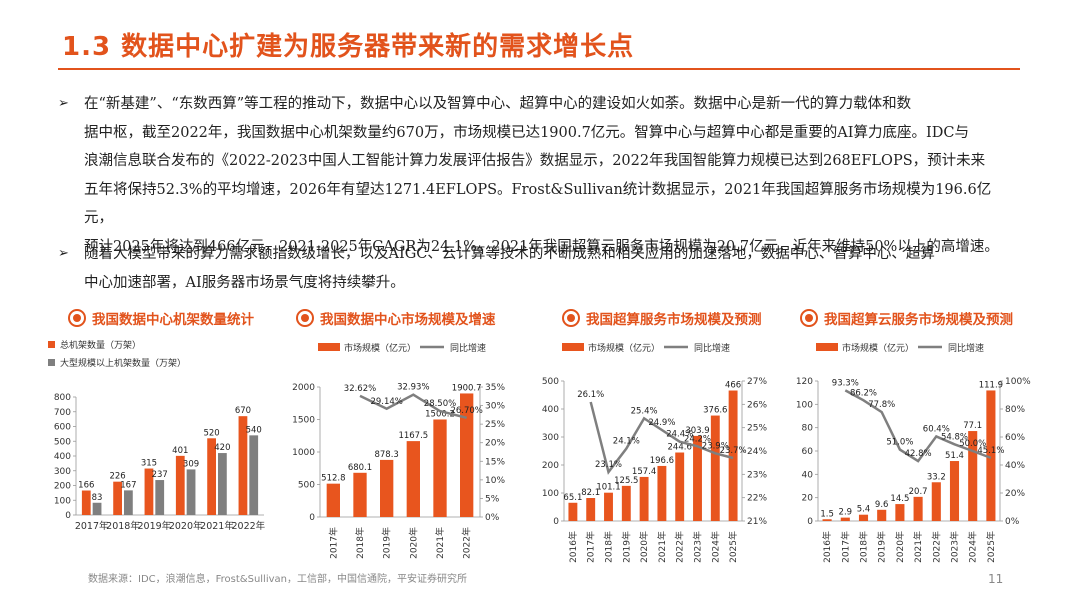 This screenshot has height=608, width=1080. Describe the element at coordinates (100, 345) in the screenshot. I see `legend-label: 总机架数量（万架）` at that location.